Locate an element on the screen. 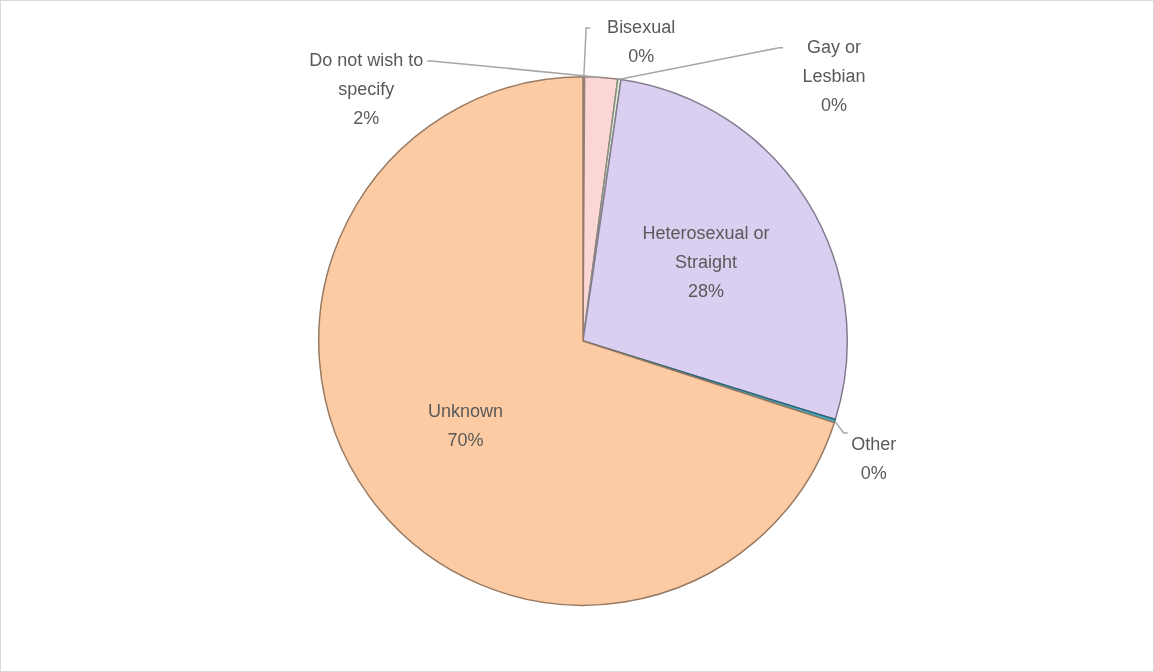 This screenshot has height=672, width=1154. slice-label: Heterosexual or Straight is located at coordinates (706, 248).